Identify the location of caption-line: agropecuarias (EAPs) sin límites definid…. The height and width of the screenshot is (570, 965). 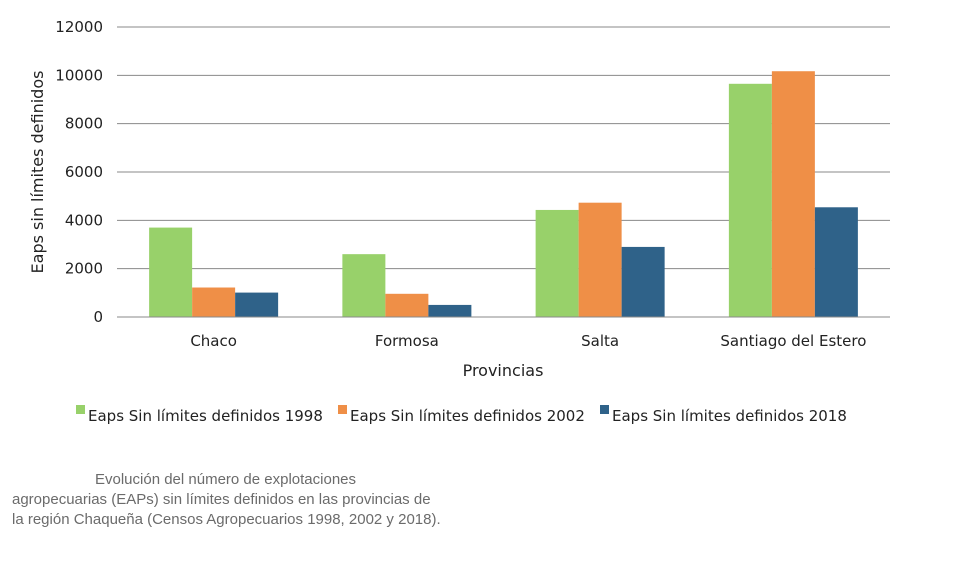
(221, 499).